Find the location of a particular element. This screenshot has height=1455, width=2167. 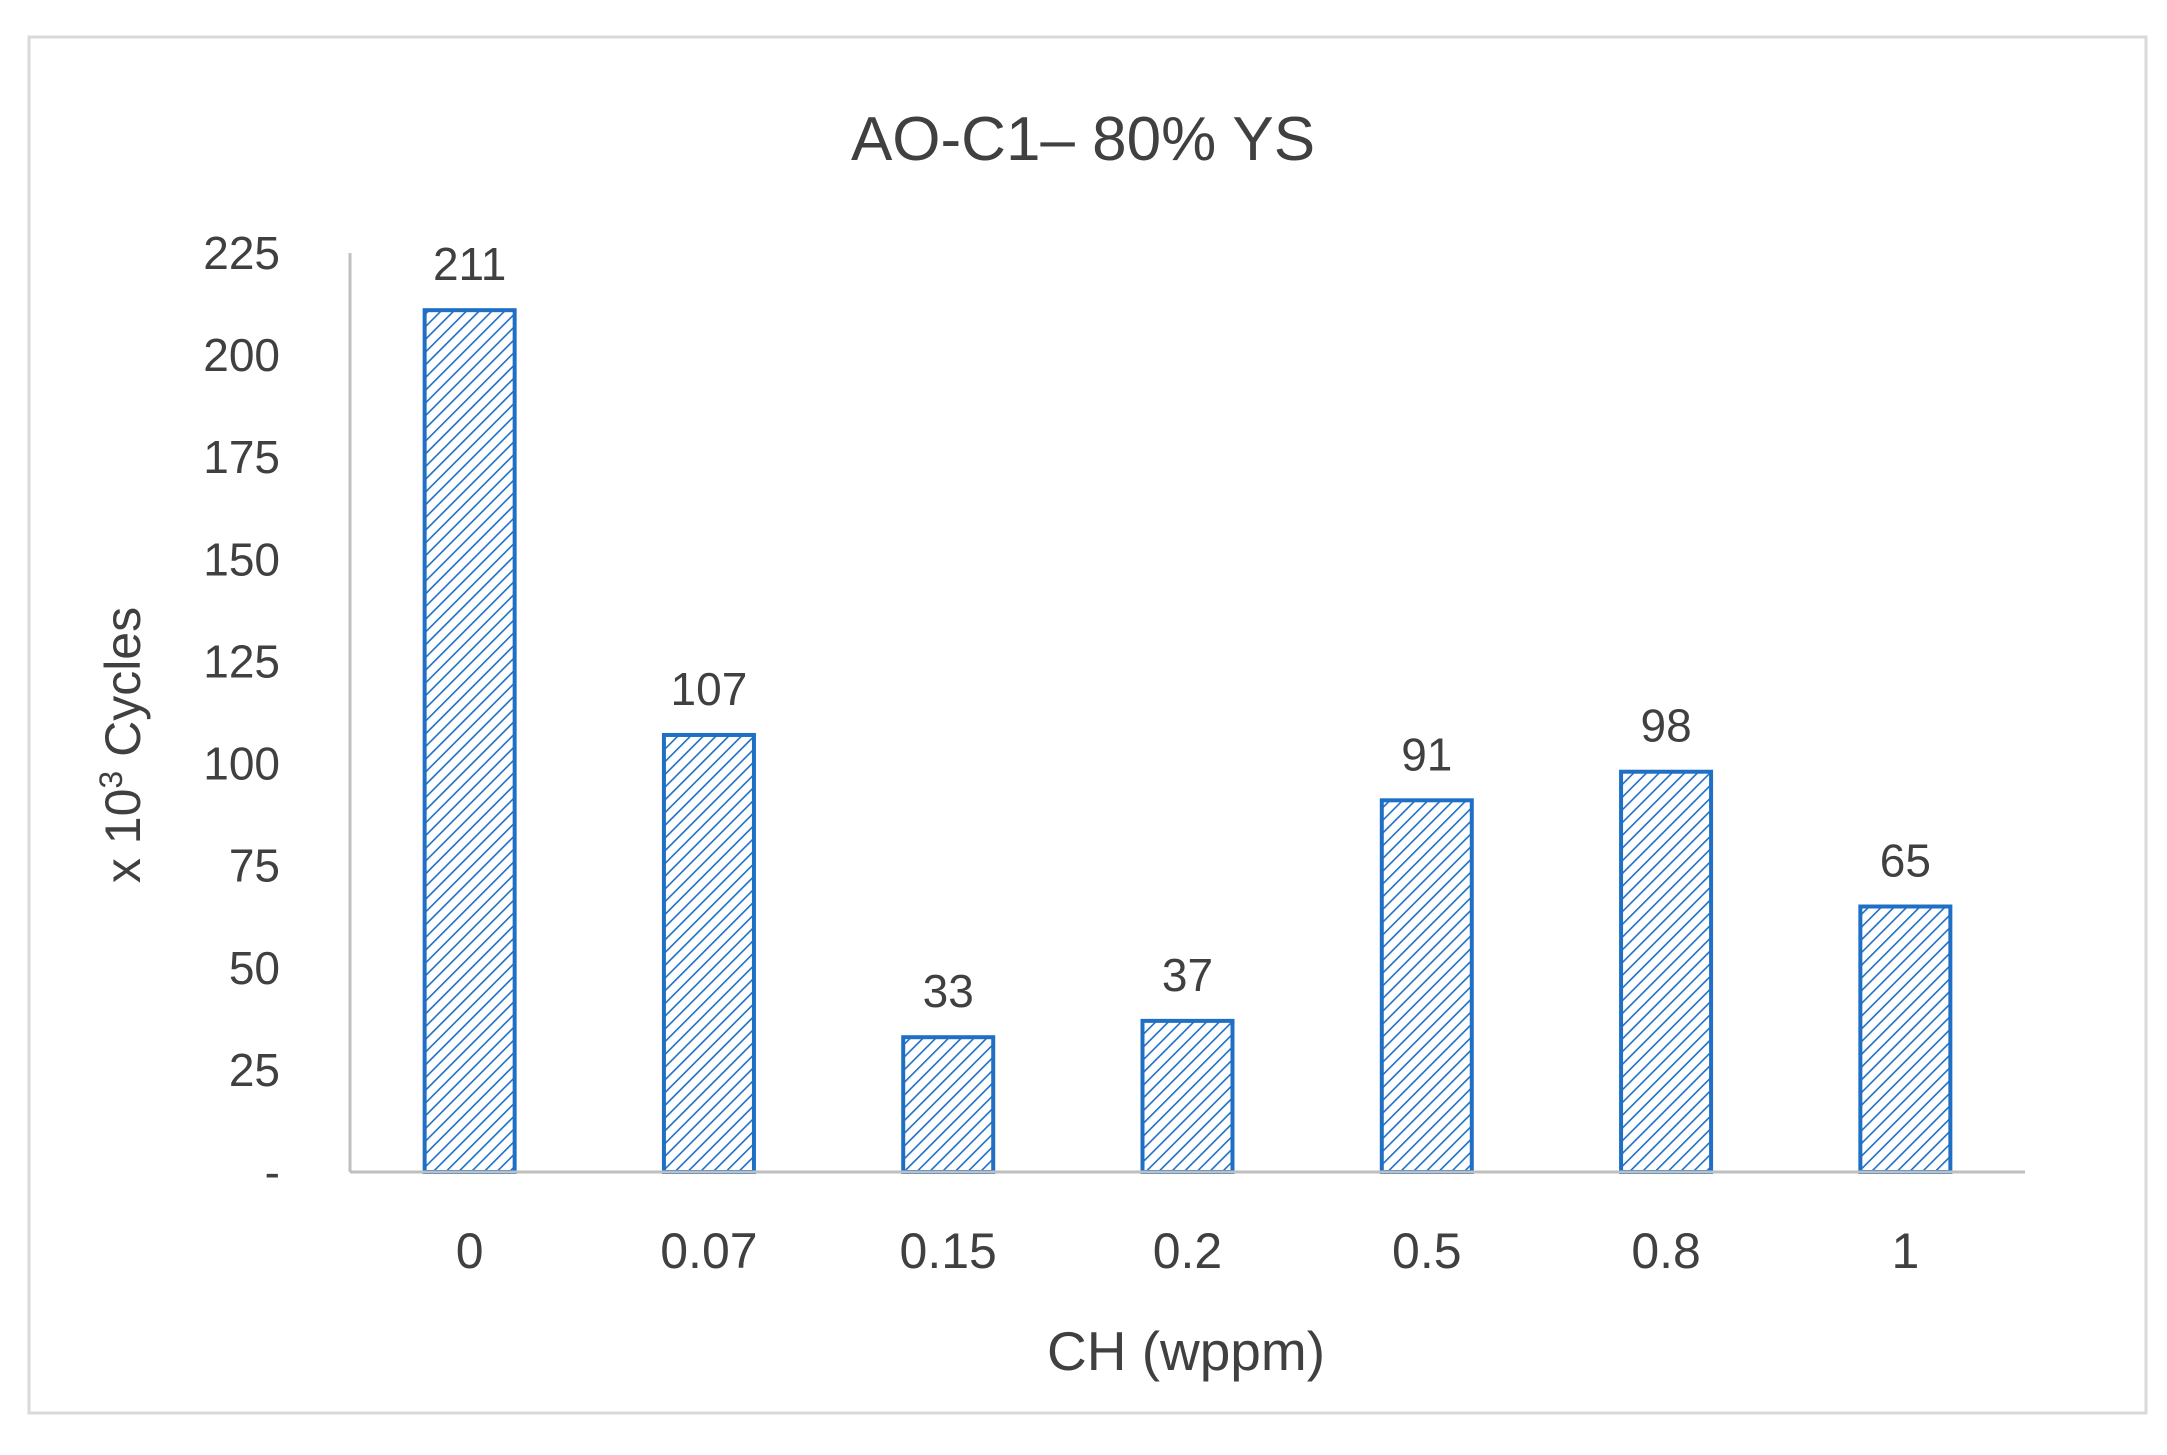

y-tick-label: 200 is located at coordinates (241, 355).